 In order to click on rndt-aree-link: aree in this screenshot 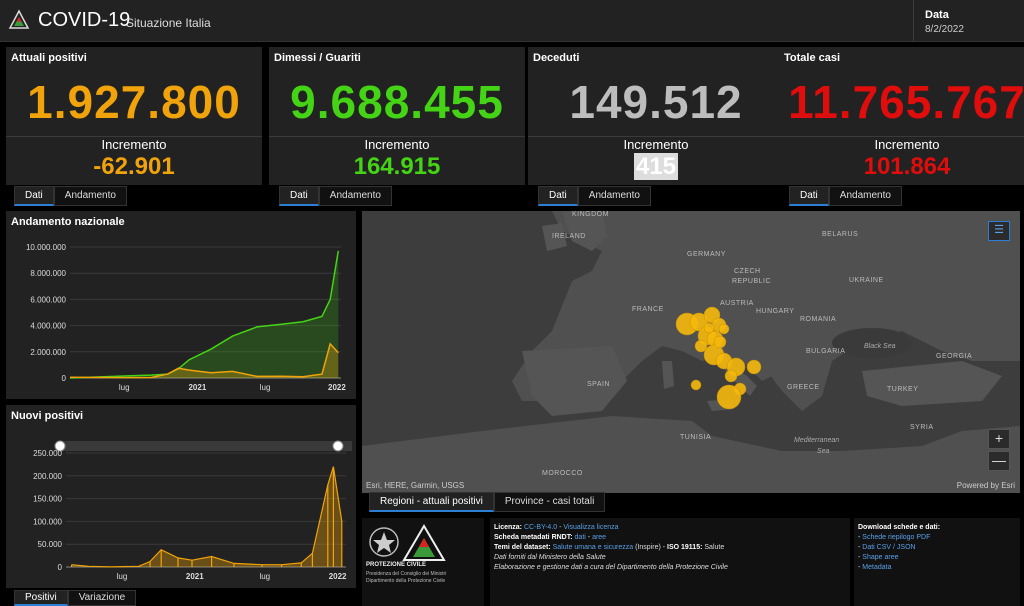, I will do `click(599, 537)`.